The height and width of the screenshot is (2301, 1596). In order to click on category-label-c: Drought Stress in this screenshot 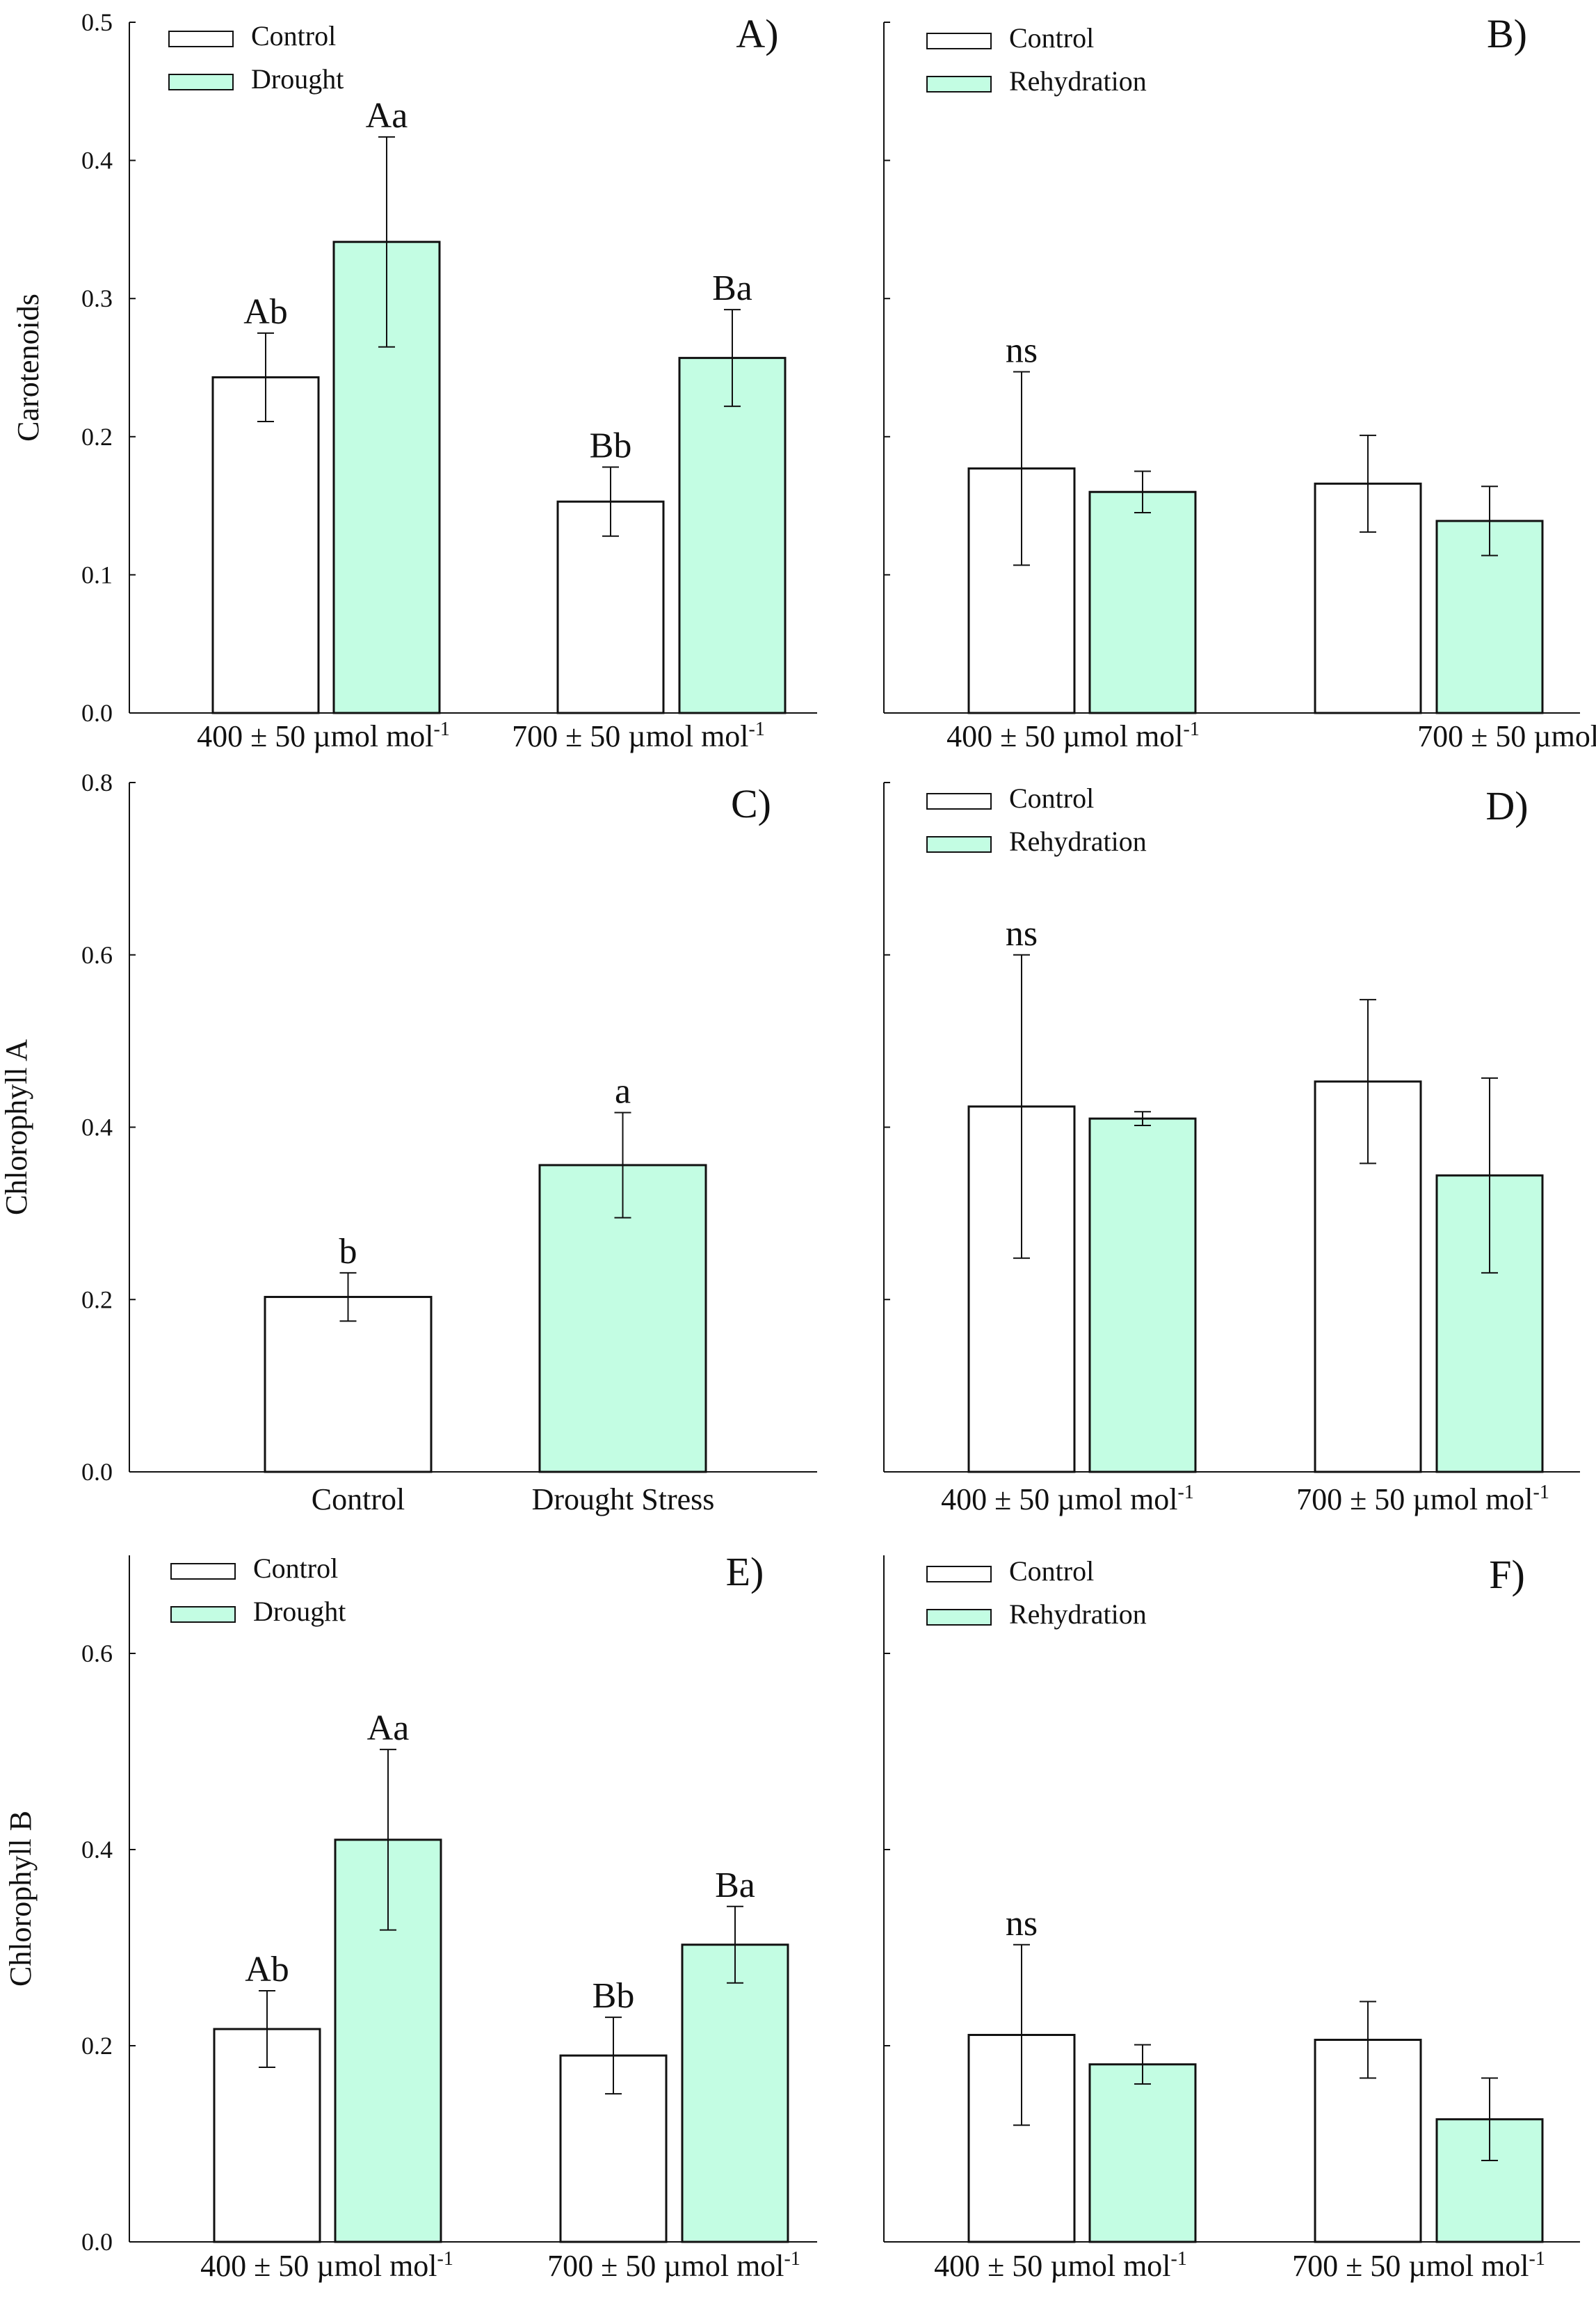, I will do `click(623, 1499)`.